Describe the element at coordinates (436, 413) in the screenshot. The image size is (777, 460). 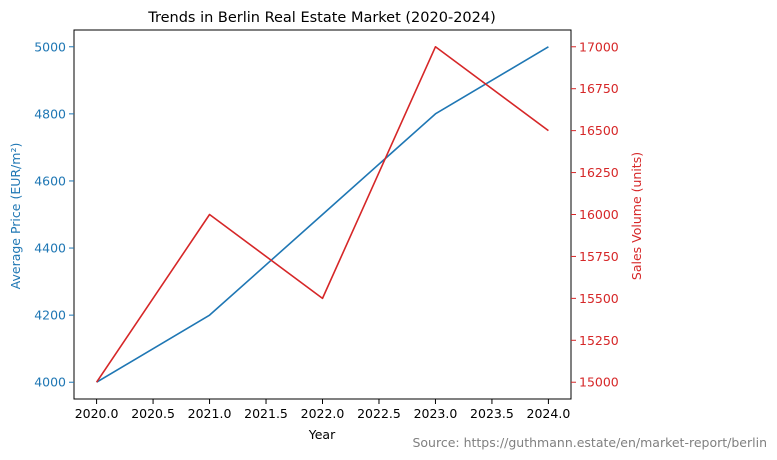
I see `x-tick-label: 2023.0` at that location.